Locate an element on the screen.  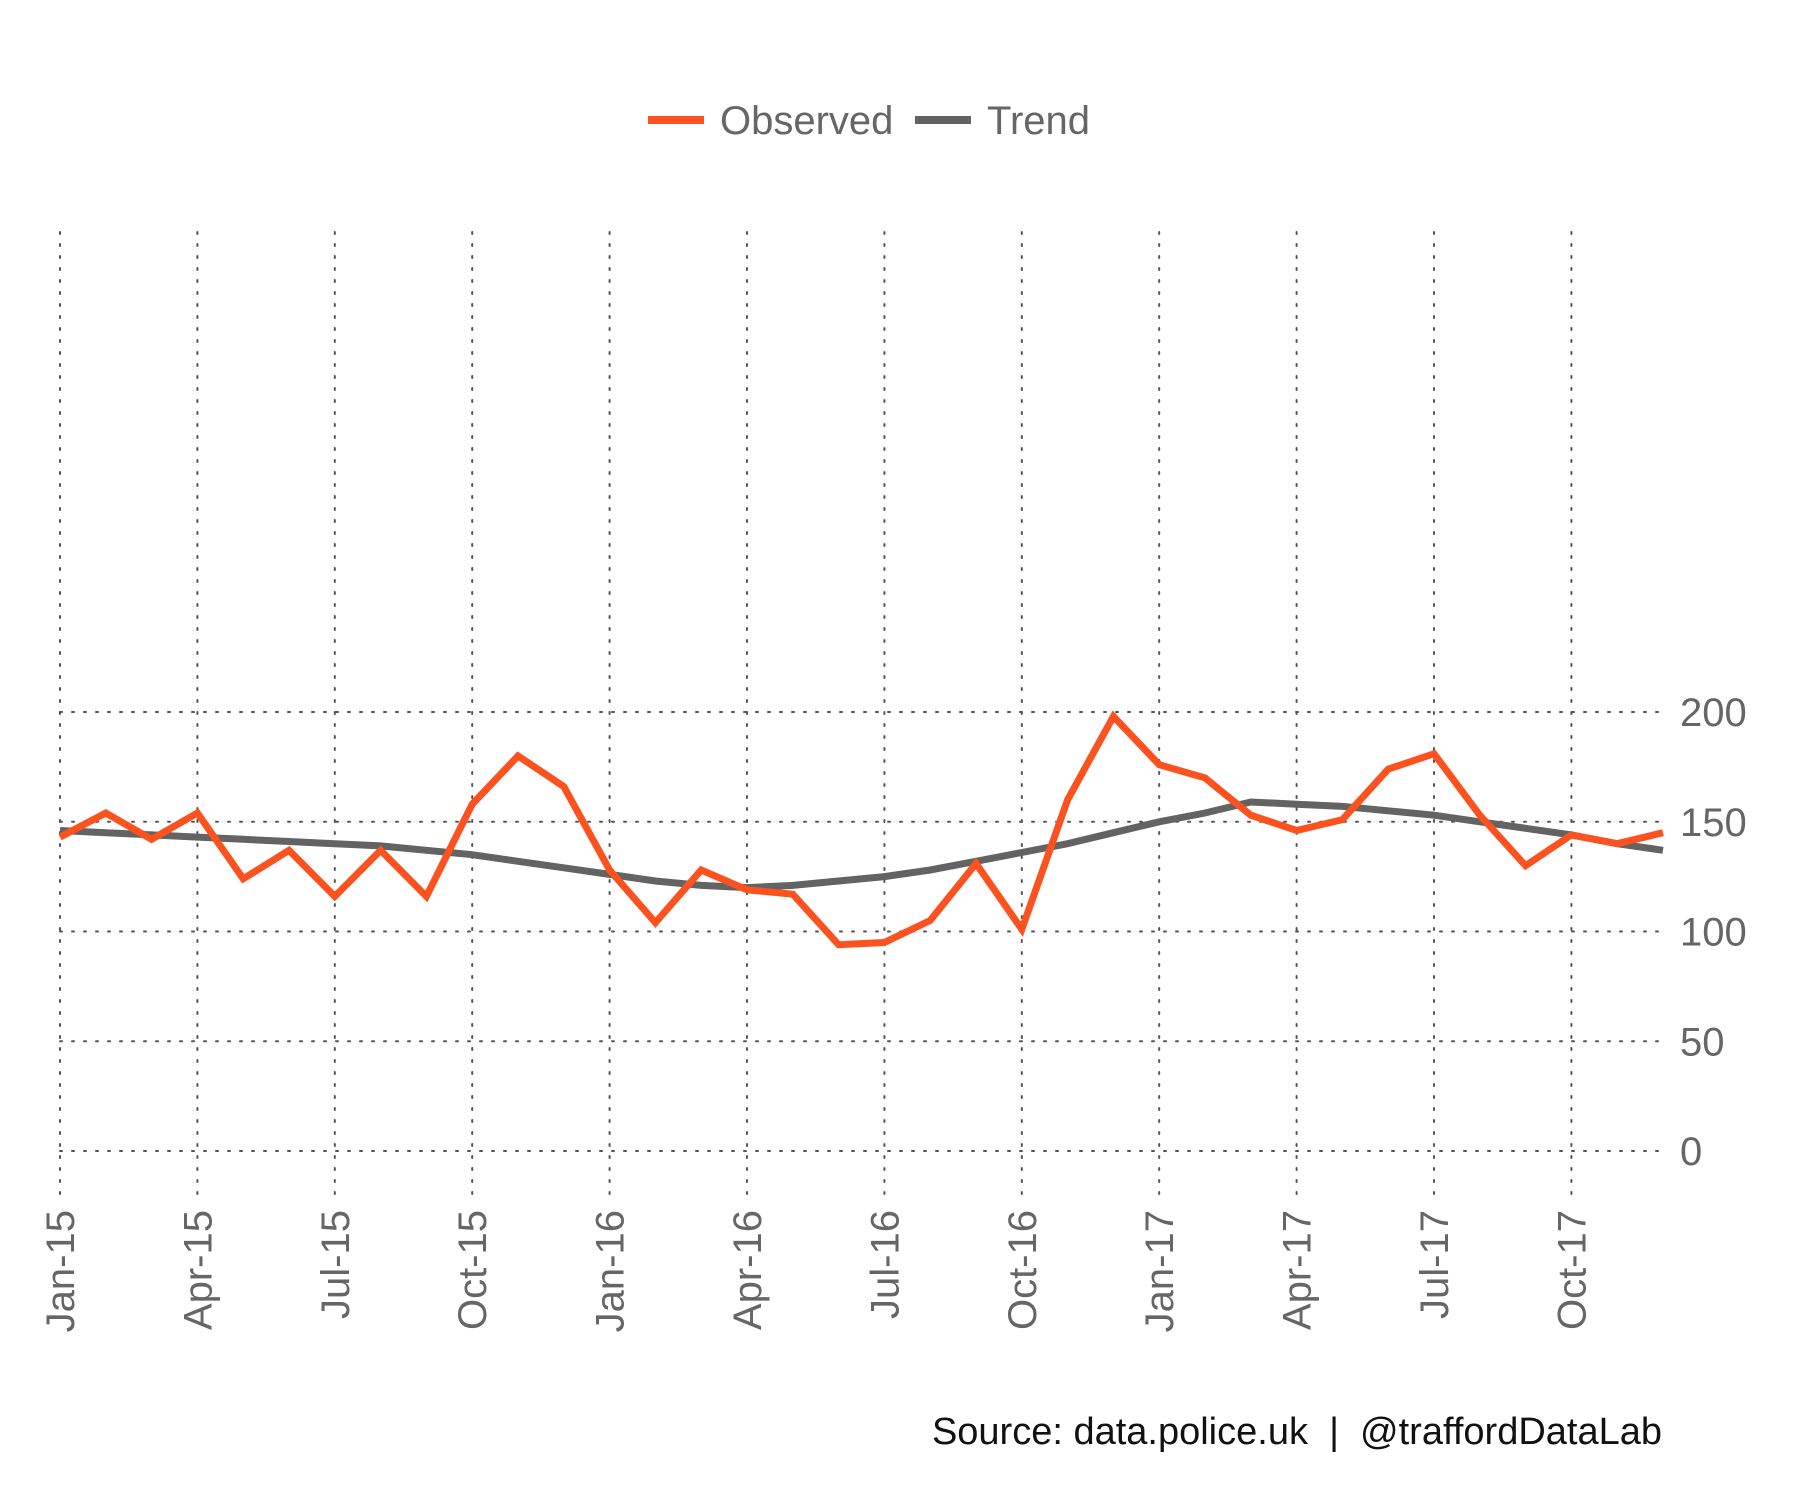
x-tick-label: Apr-17 is located at coordinates (1298, 1270).